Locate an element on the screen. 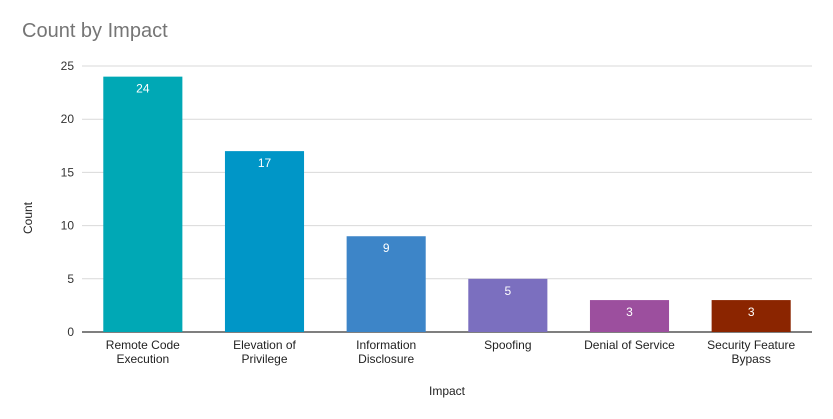 This screenshot has height=419, width=833. data-label: 5 is located at coordinates (507, 291).